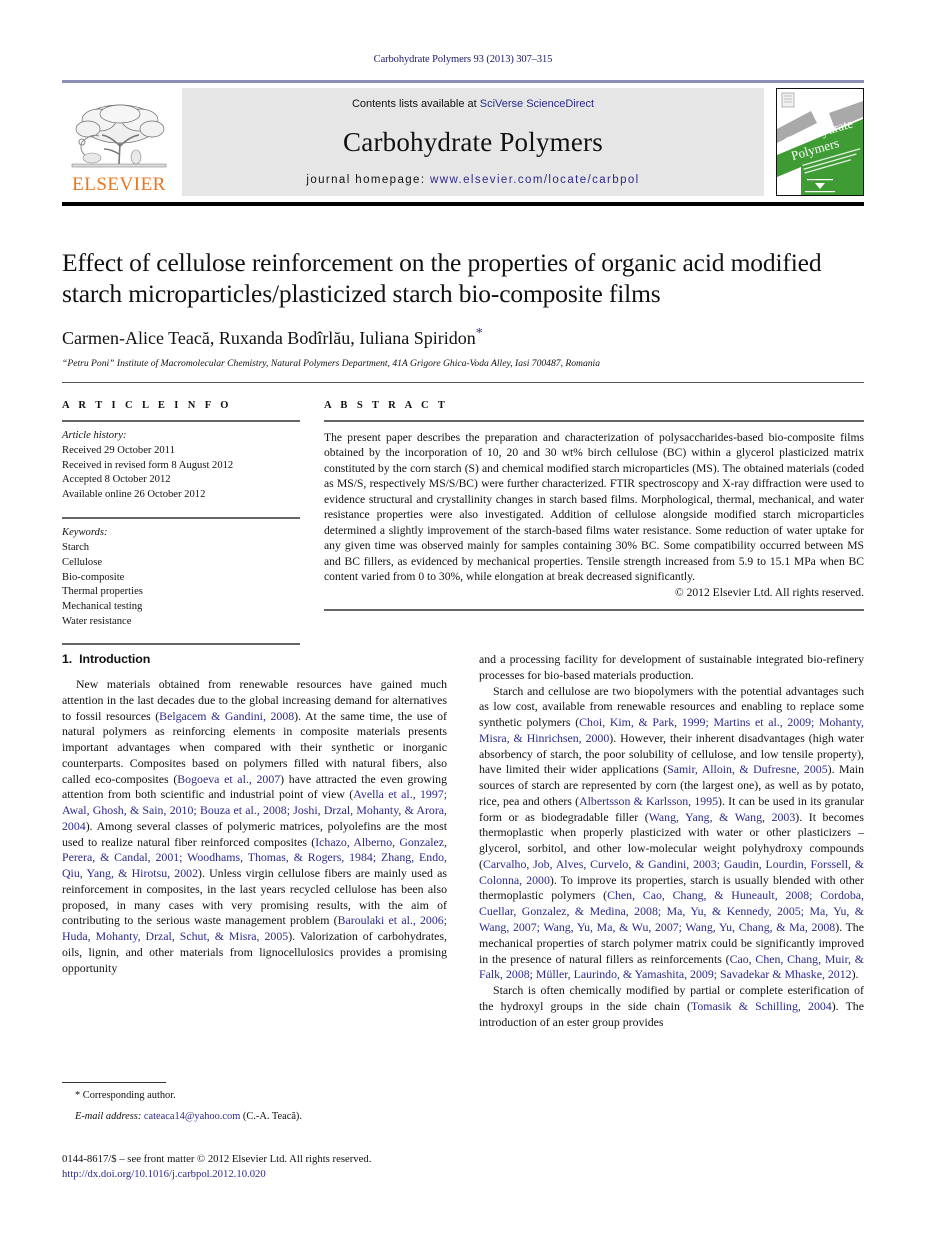  Describe the element at coordinates (82, 562) in the screenshot. I see `keyword-item: Cellulose` at that location.